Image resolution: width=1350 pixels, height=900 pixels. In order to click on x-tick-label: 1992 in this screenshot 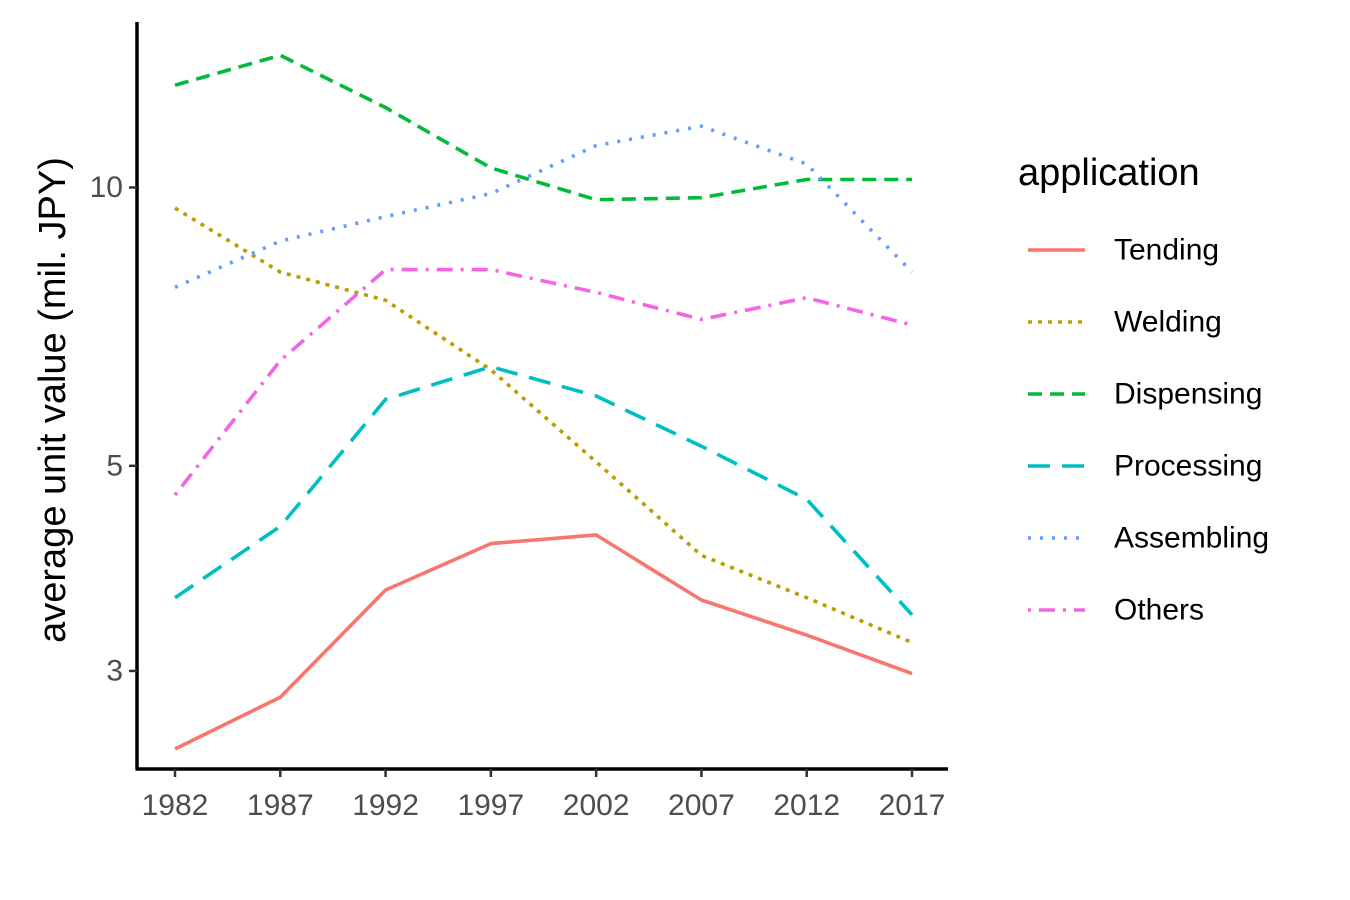, I will do `click(385, 805)`.